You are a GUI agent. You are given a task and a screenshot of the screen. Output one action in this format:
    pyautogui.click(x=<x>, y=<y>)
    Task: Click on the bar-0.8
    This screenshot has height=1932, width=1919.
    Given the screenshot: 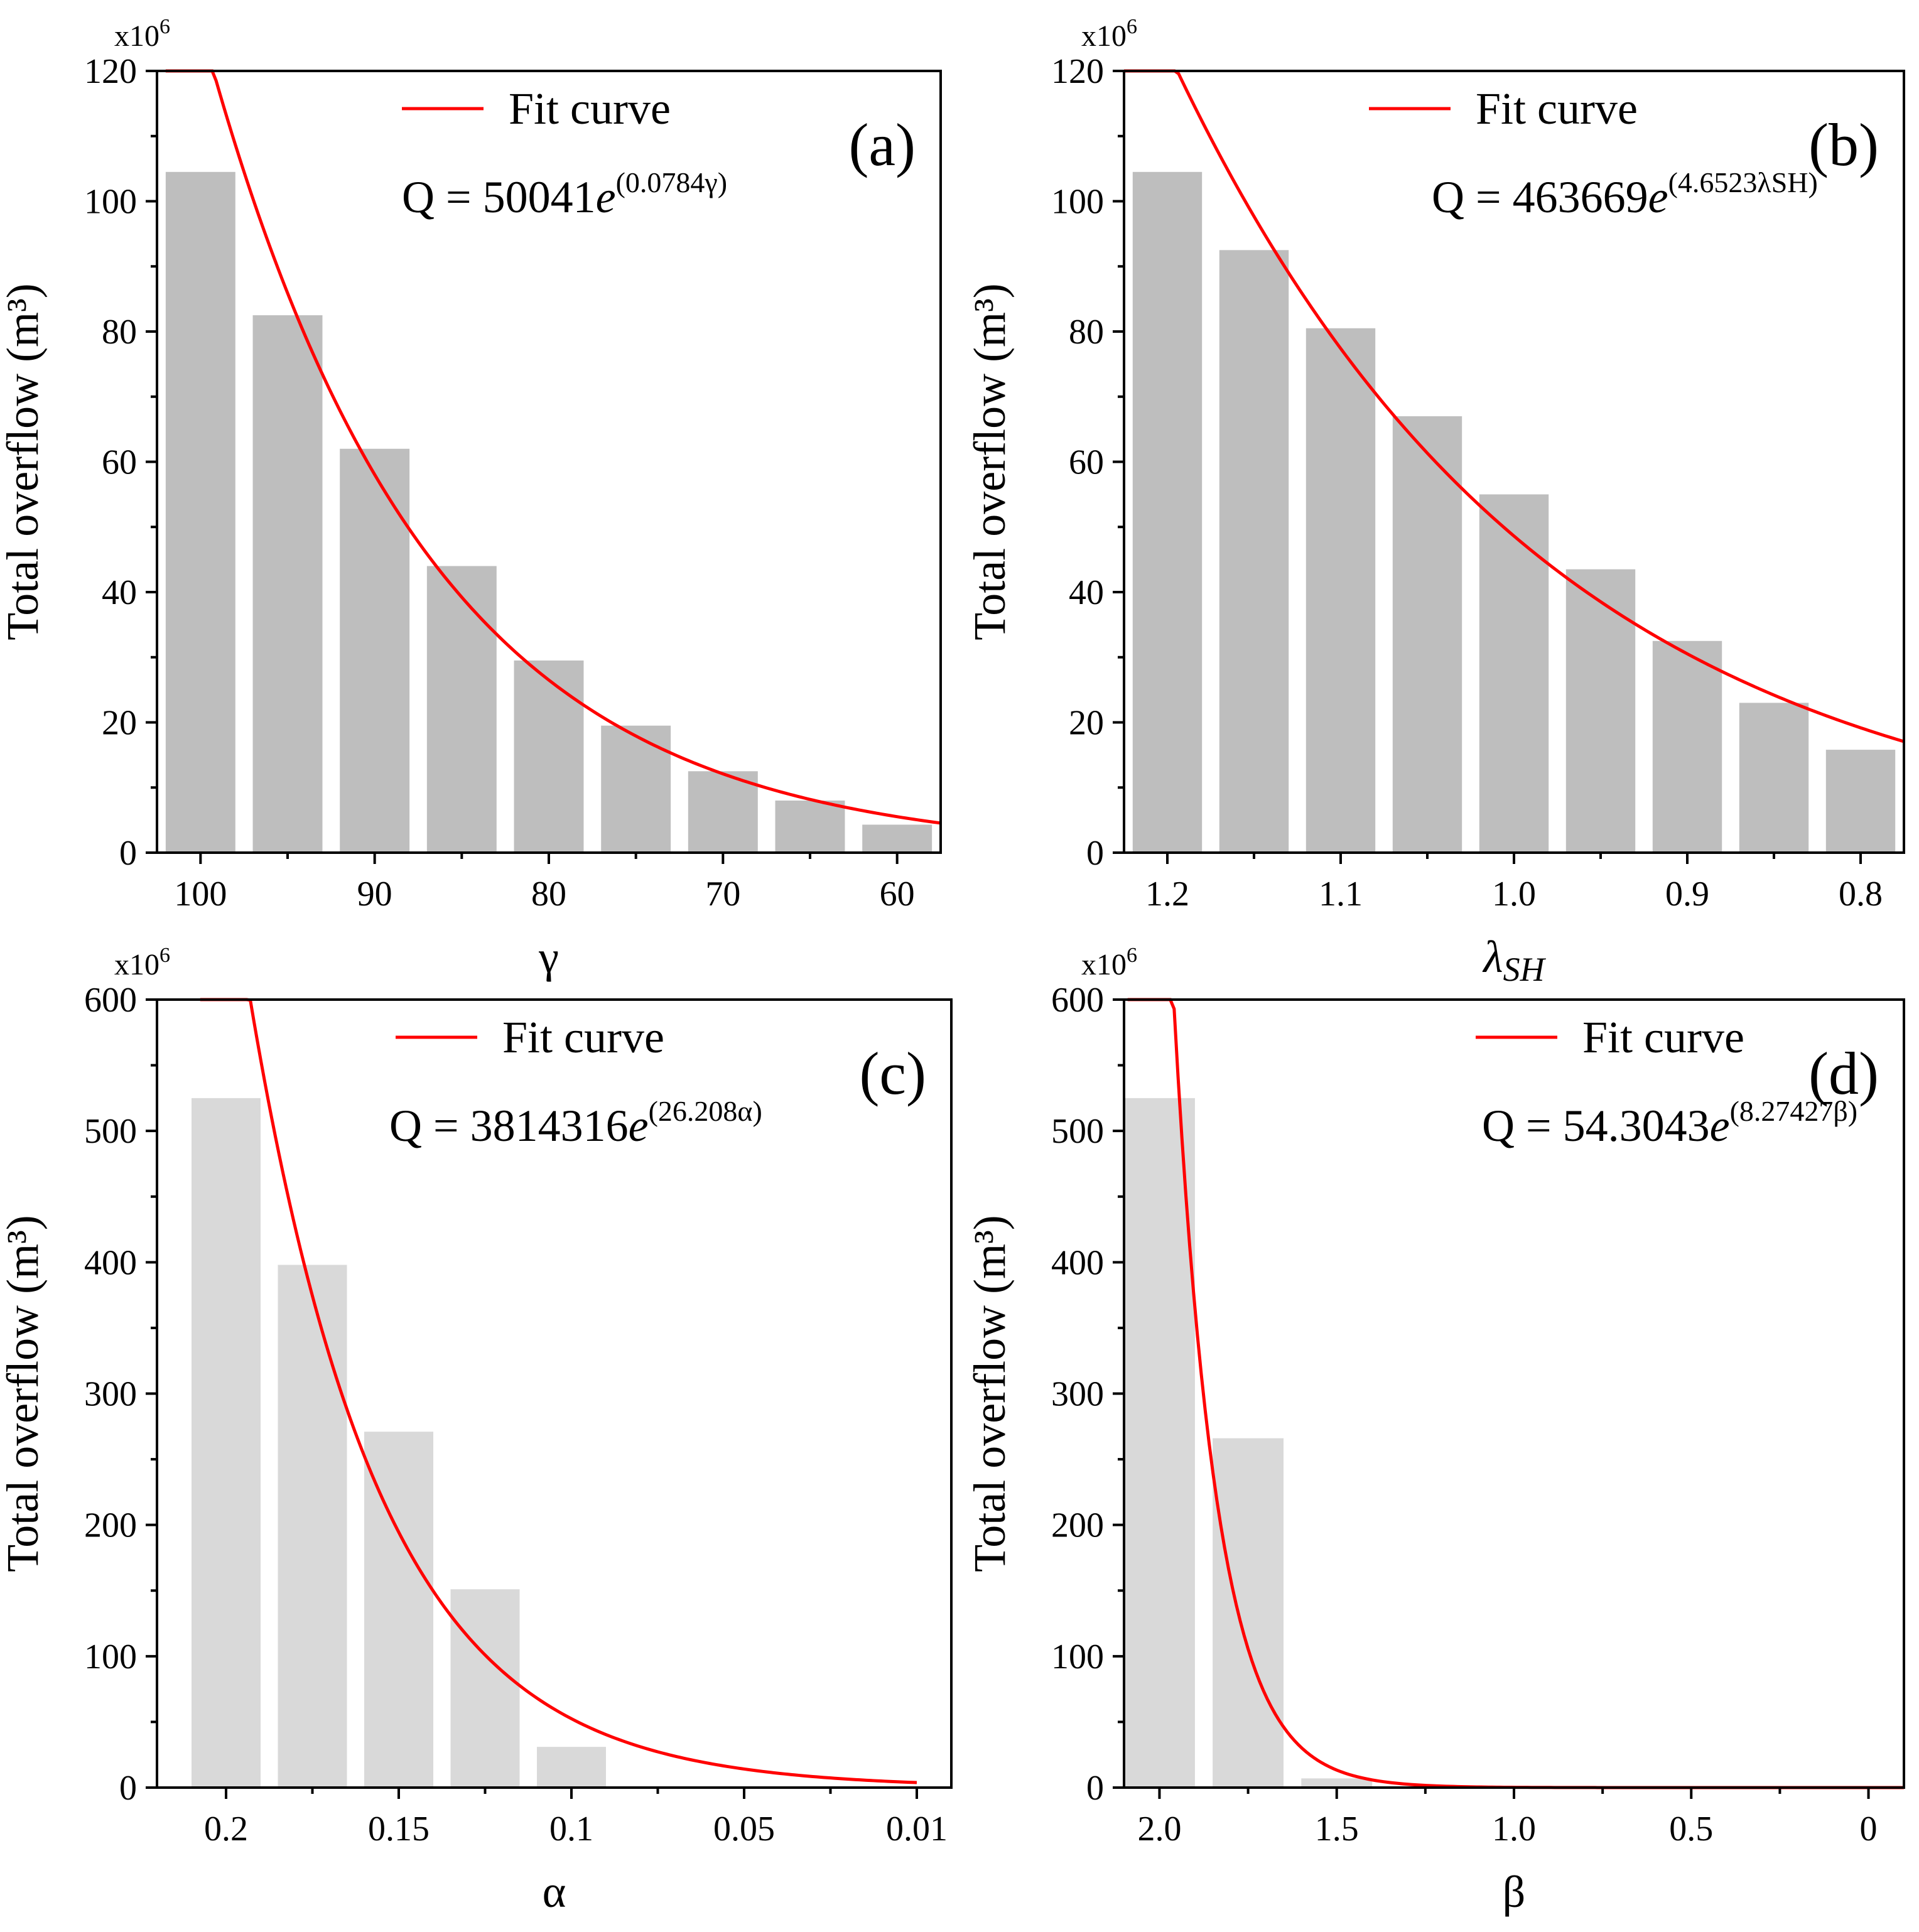 What is the action you would take?
    pyautogui.click(x=1861, y=801)
    